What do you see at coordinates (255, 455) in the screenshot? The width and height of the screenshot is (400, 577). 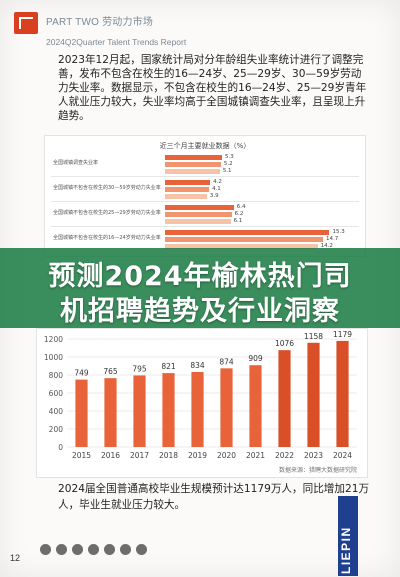 I see `x-tick-label: 2021` at bounding box center [255, 455].